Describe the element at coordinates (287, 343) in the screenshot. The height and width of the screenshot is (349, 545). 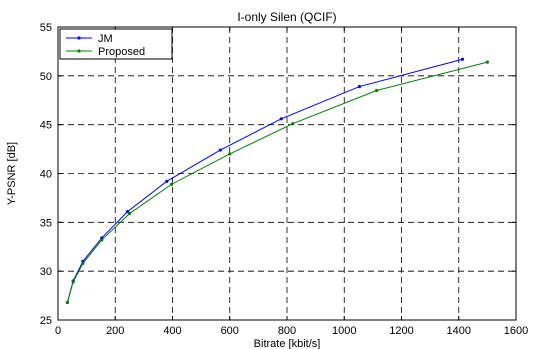
I see `x-axis-title: Bitrate [kbit/s]` at that location.